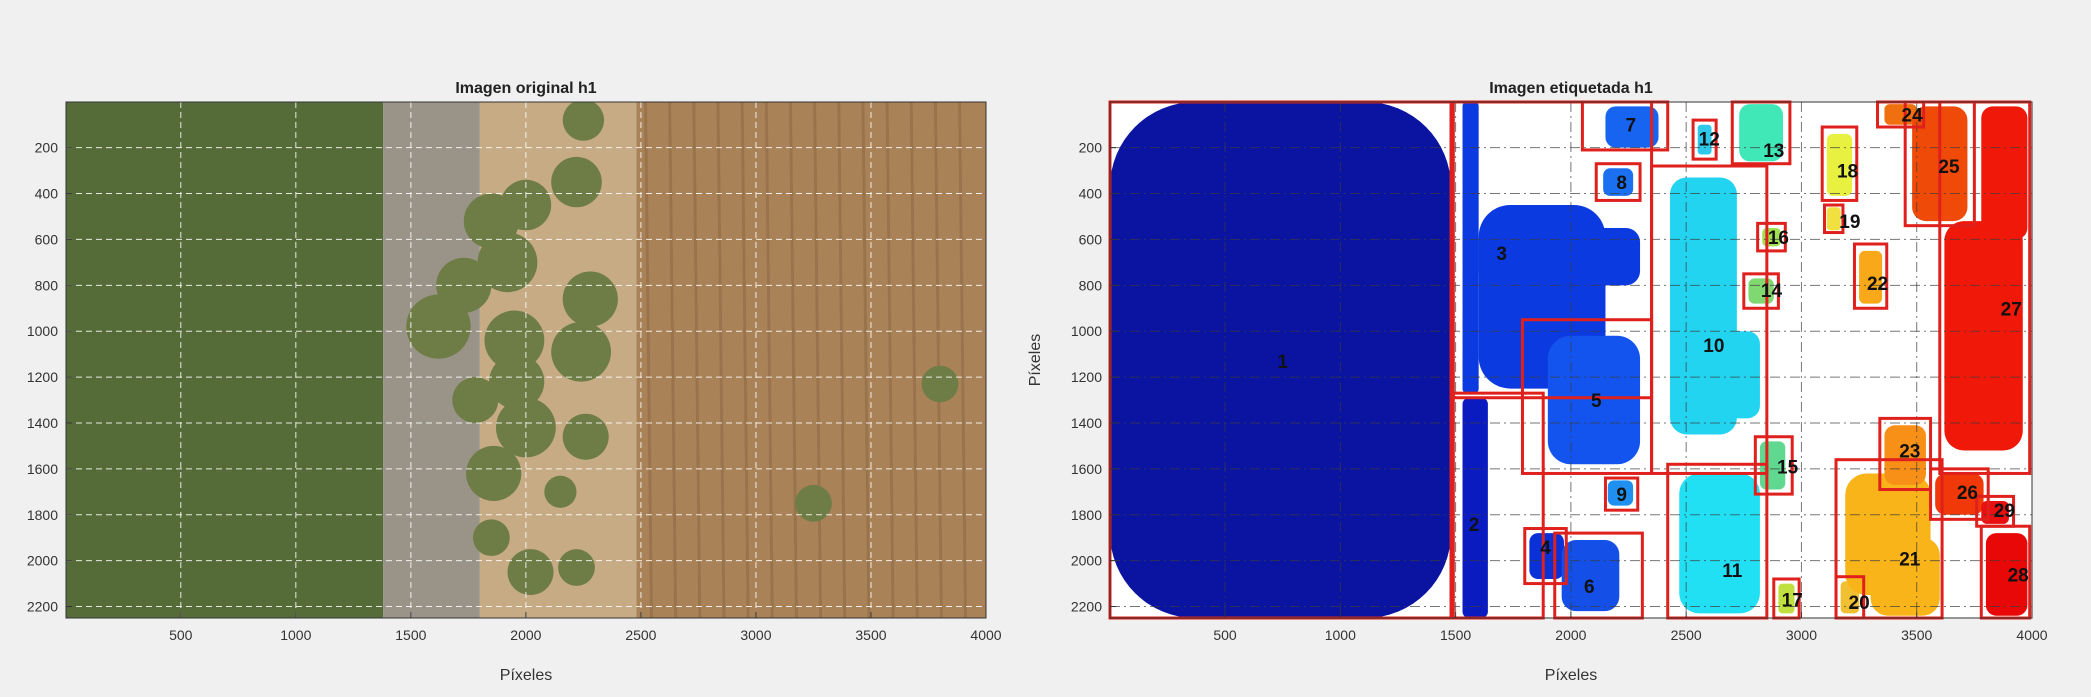 Image resolution: width=2091 pixels, height=697 pixels. What do you see at coordinates (1967, 493) in the screenshot?
I see `region-label-26: 26` at bounding box center [1967, 493].